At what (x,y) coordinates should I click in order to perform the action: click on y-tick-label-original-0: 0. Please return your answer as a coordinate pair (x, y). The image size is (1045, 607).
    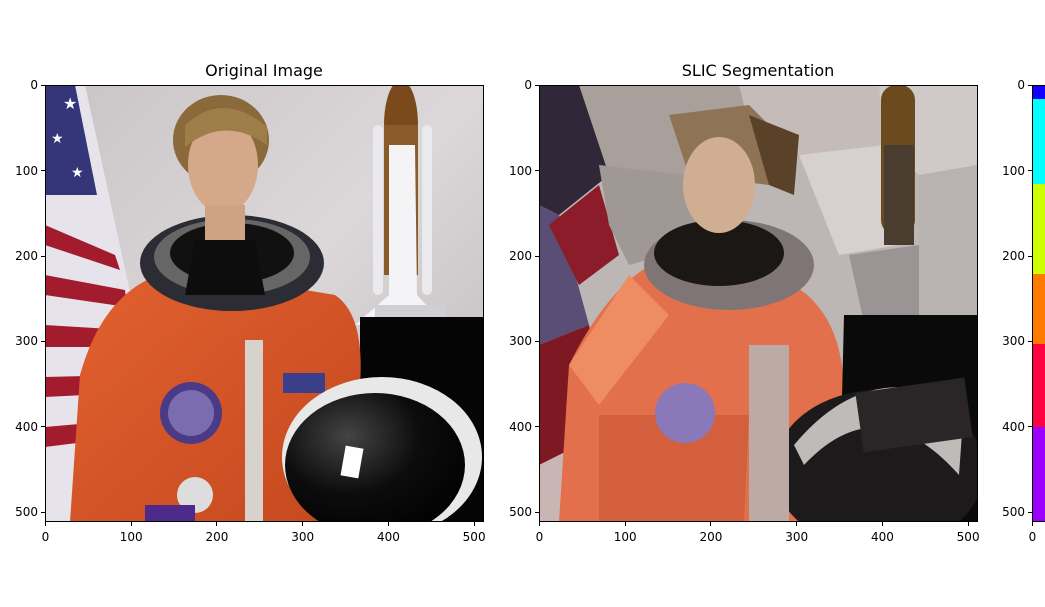
    Looking at the image, I should click on (34, 85).